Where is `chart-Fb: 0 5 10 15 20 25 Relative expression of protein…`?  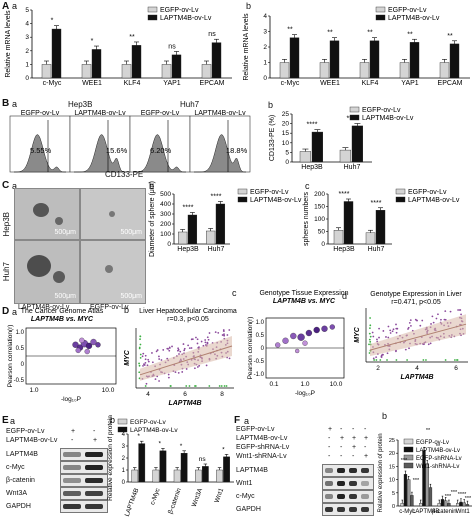 chart-Fb: 0 5 10 15 20 25 Relative expression of protein… is located at coordinates (425, 471).